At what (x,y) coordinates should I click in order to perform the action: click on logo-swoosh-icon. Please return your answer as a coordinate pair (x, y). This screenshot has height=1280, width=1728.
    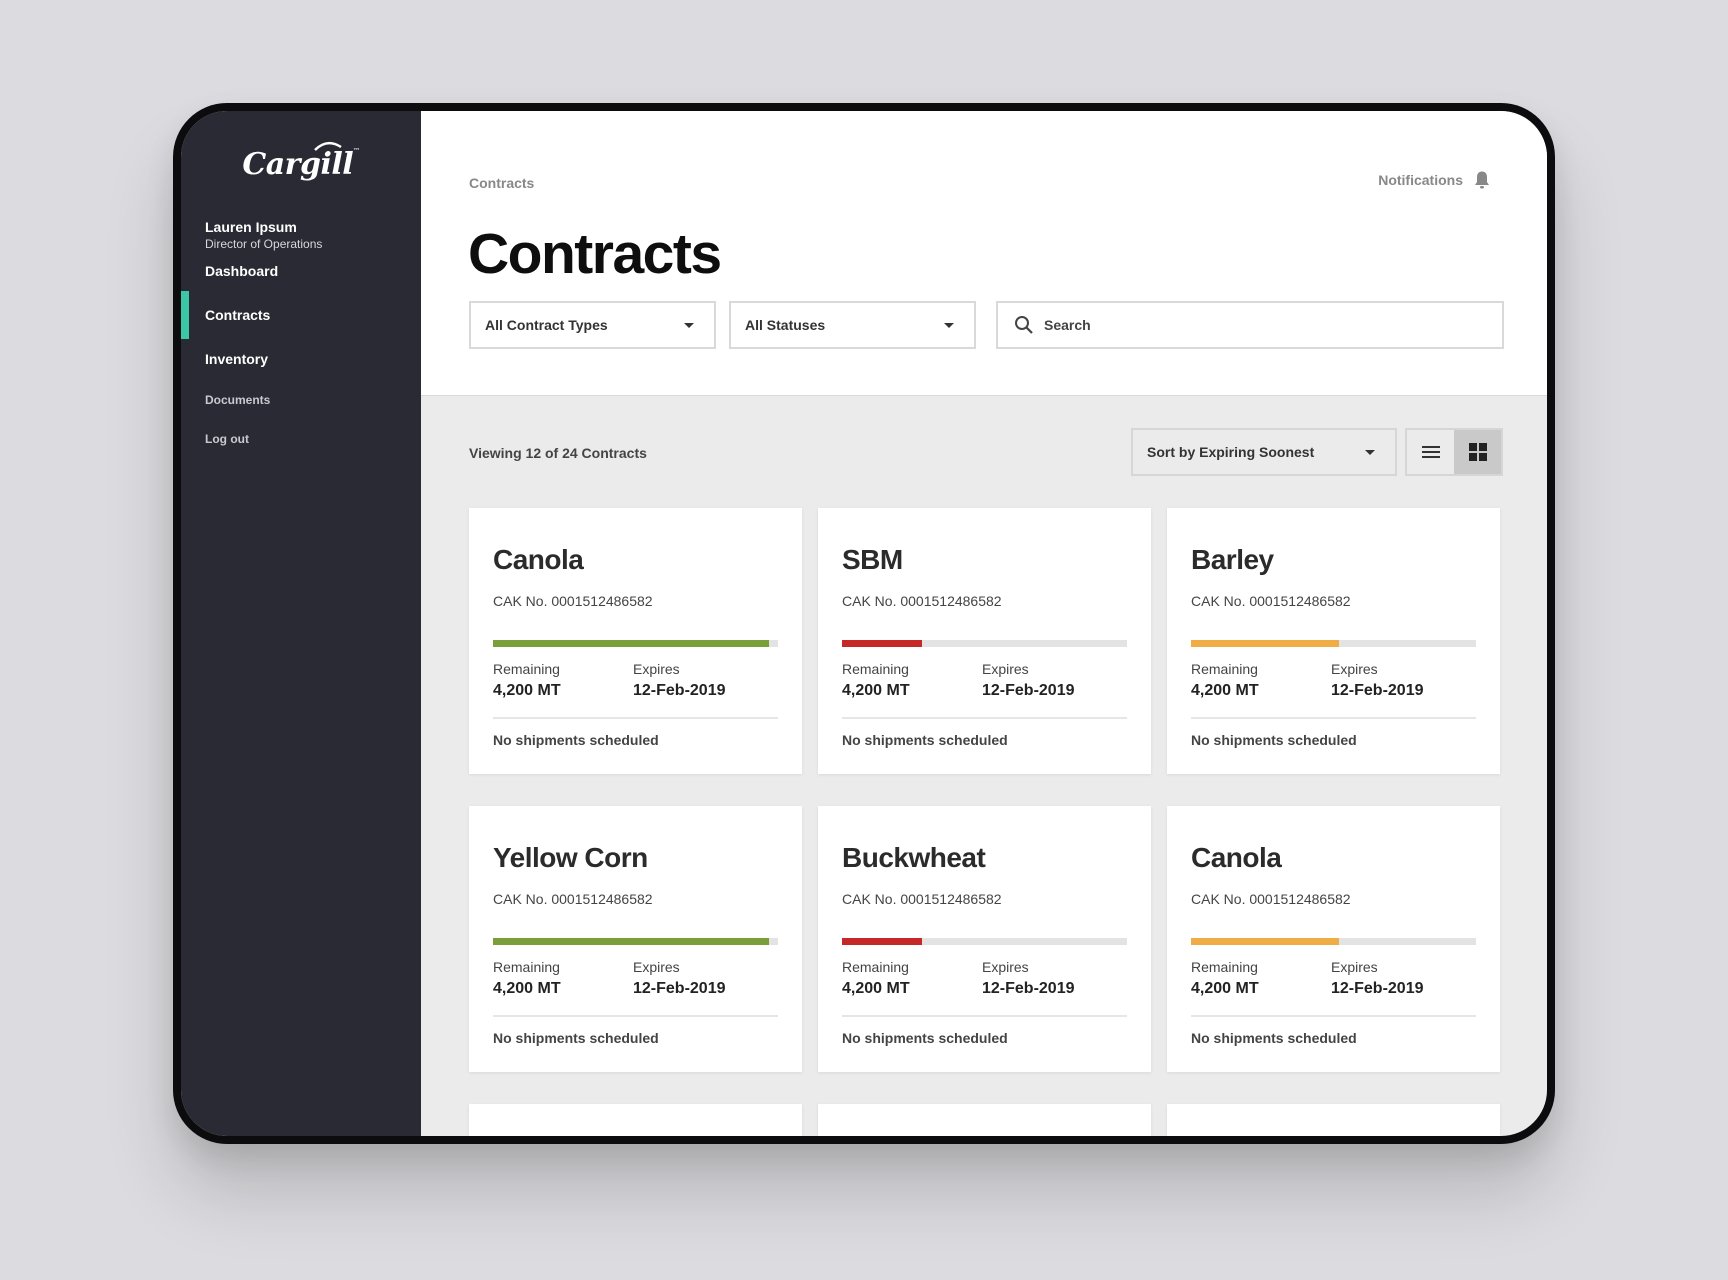
    Looking at the image, I should click on (328, 146).